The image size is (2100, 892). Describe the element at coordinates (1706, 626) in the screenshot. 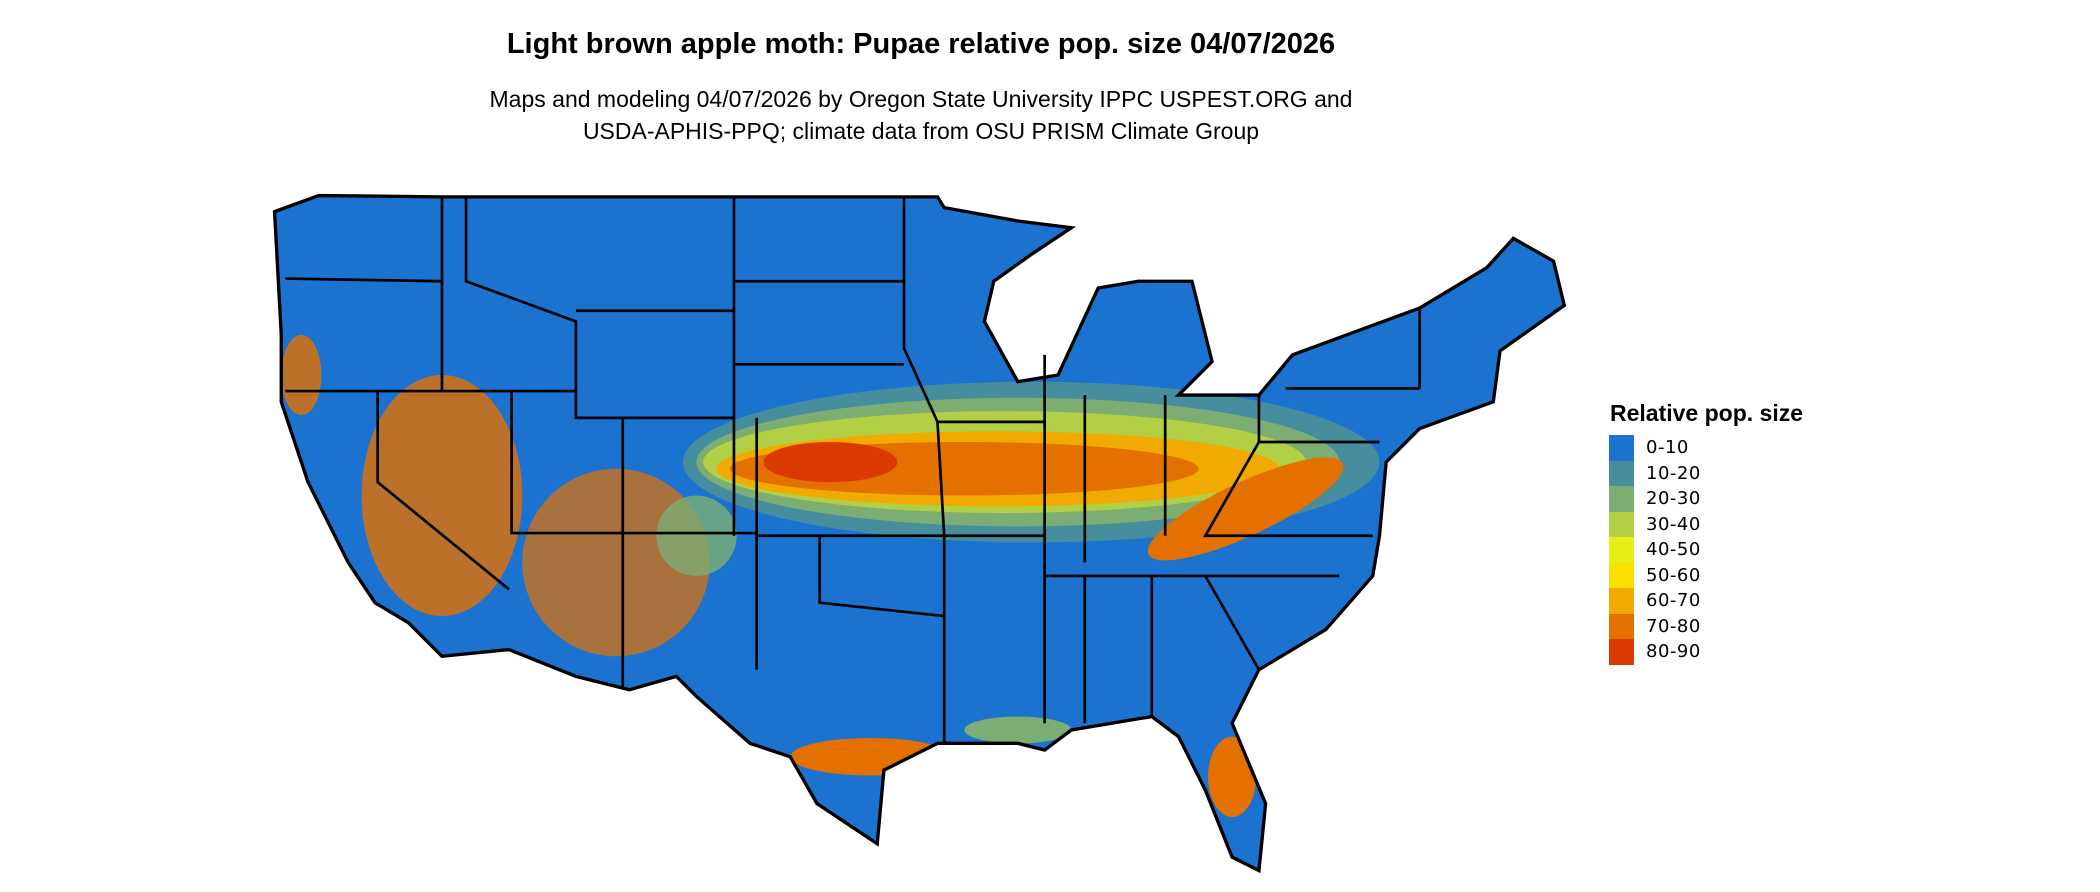

I see `legend-item: 70-80` at that location.